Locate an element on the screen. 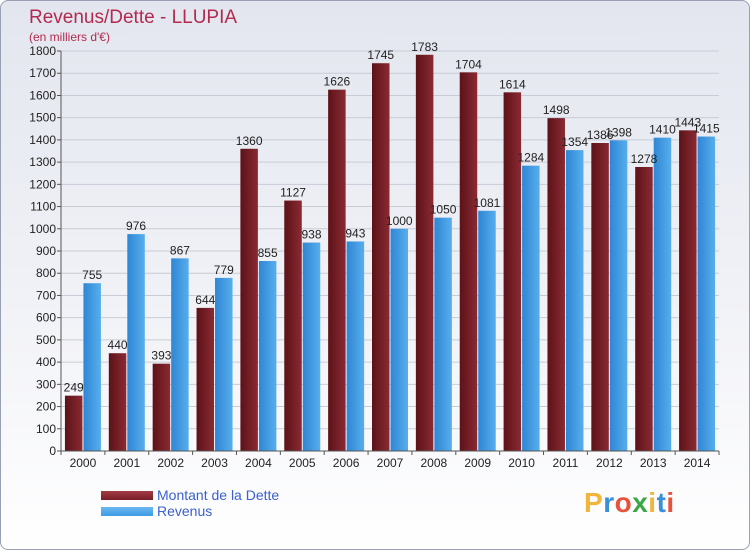  x-tick-label: 2008 is located at coordinates (434, 463).